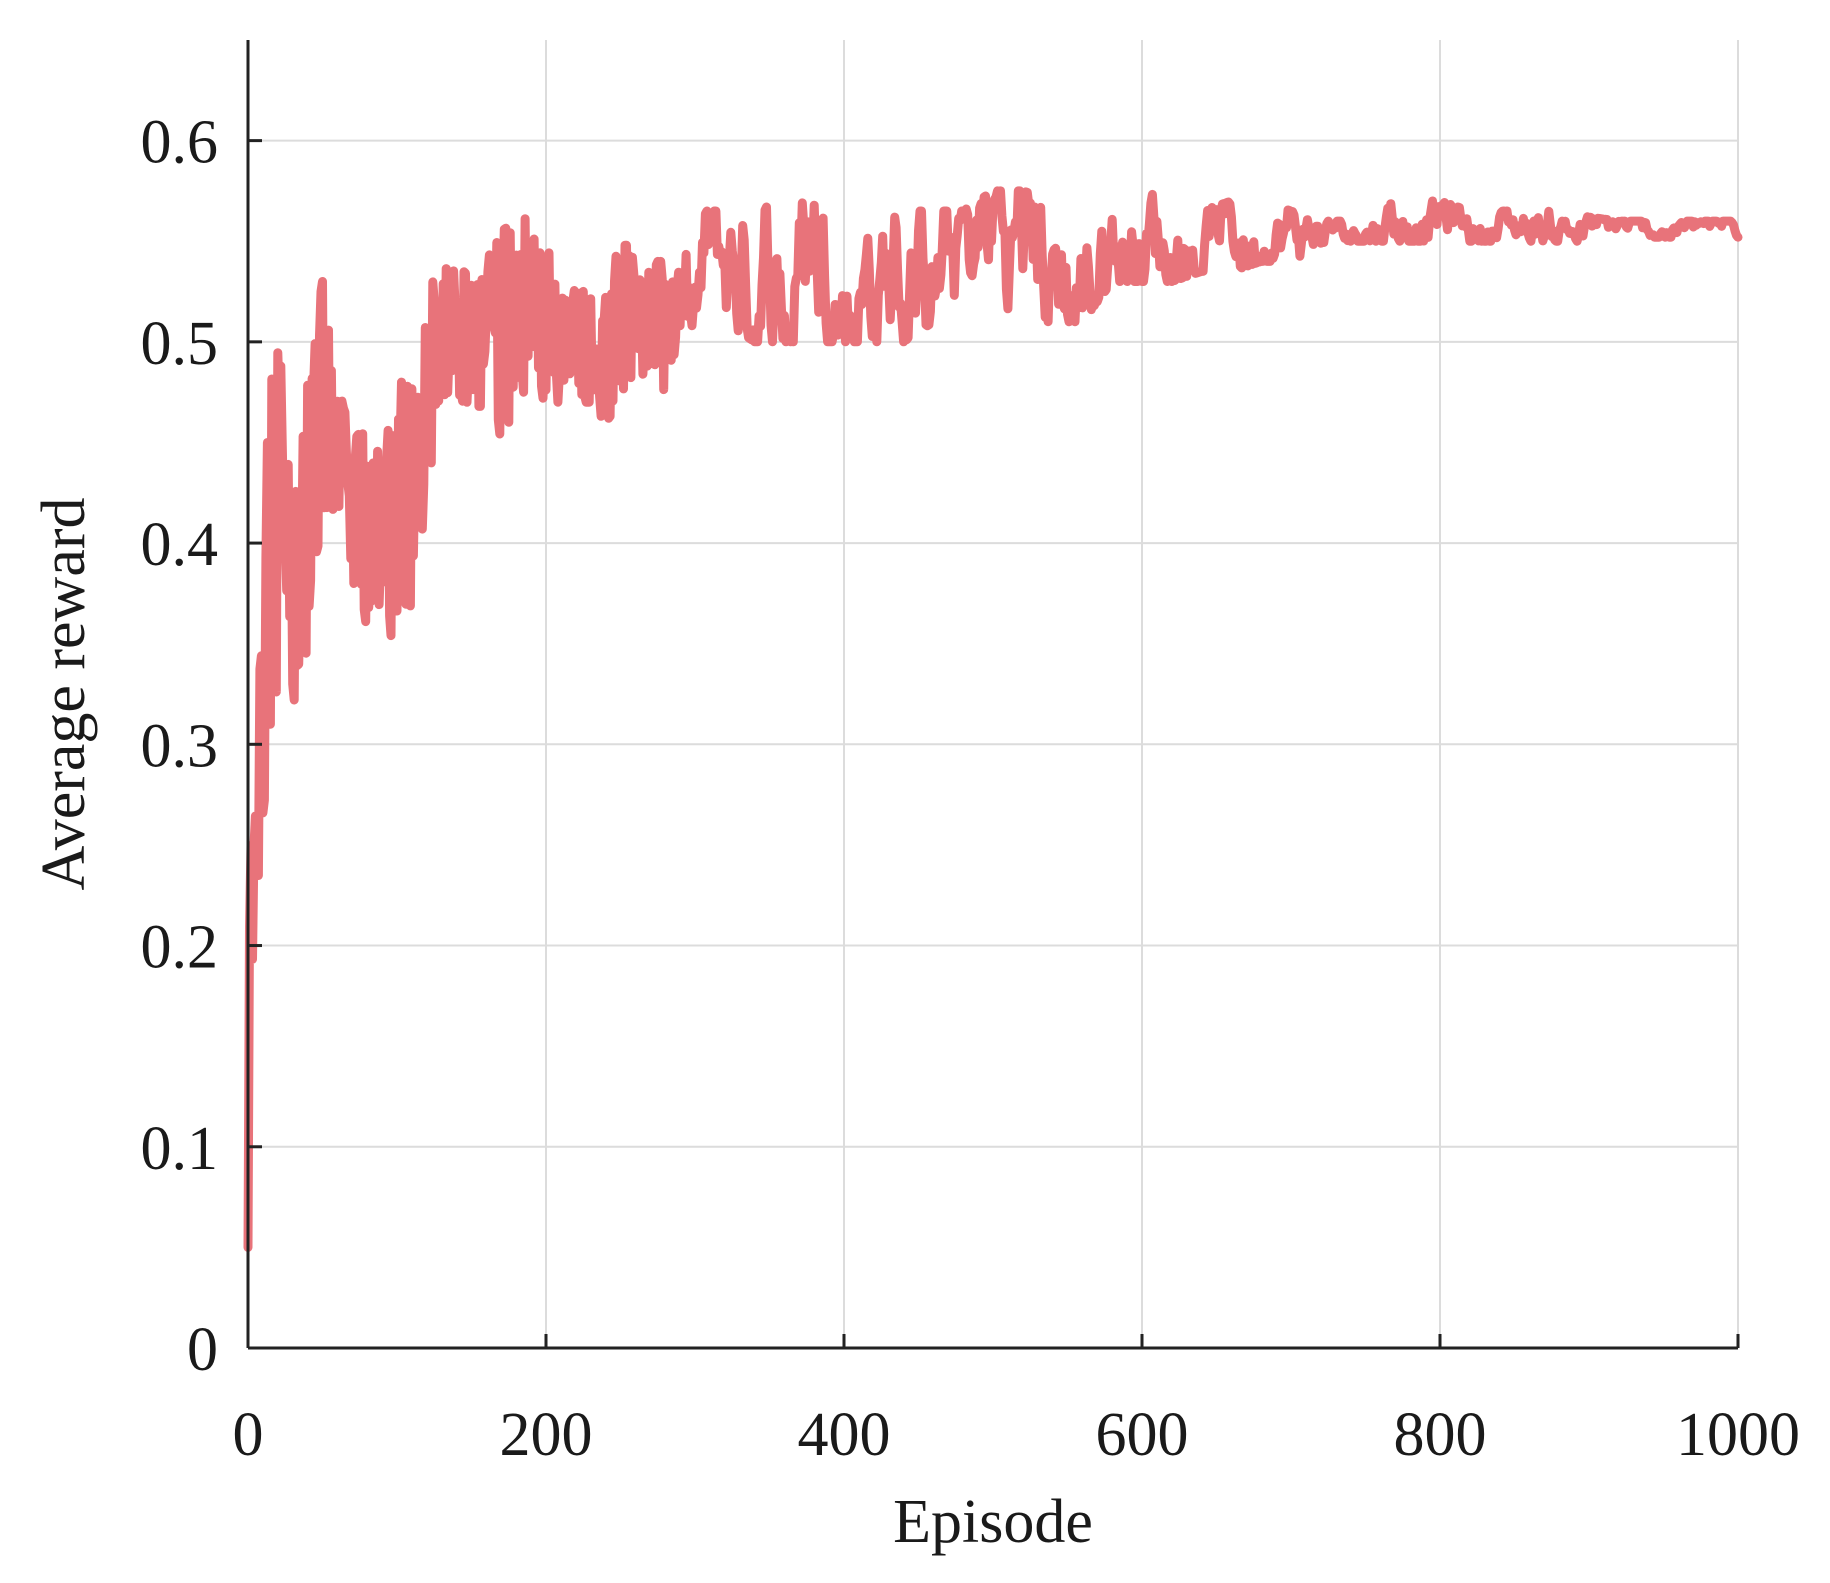 This screenshot has width=1830, height=1583. Describe the element at coordinates (1440, 1435) in the screenshot. I see `x-tick-label-4: 800` at that location.